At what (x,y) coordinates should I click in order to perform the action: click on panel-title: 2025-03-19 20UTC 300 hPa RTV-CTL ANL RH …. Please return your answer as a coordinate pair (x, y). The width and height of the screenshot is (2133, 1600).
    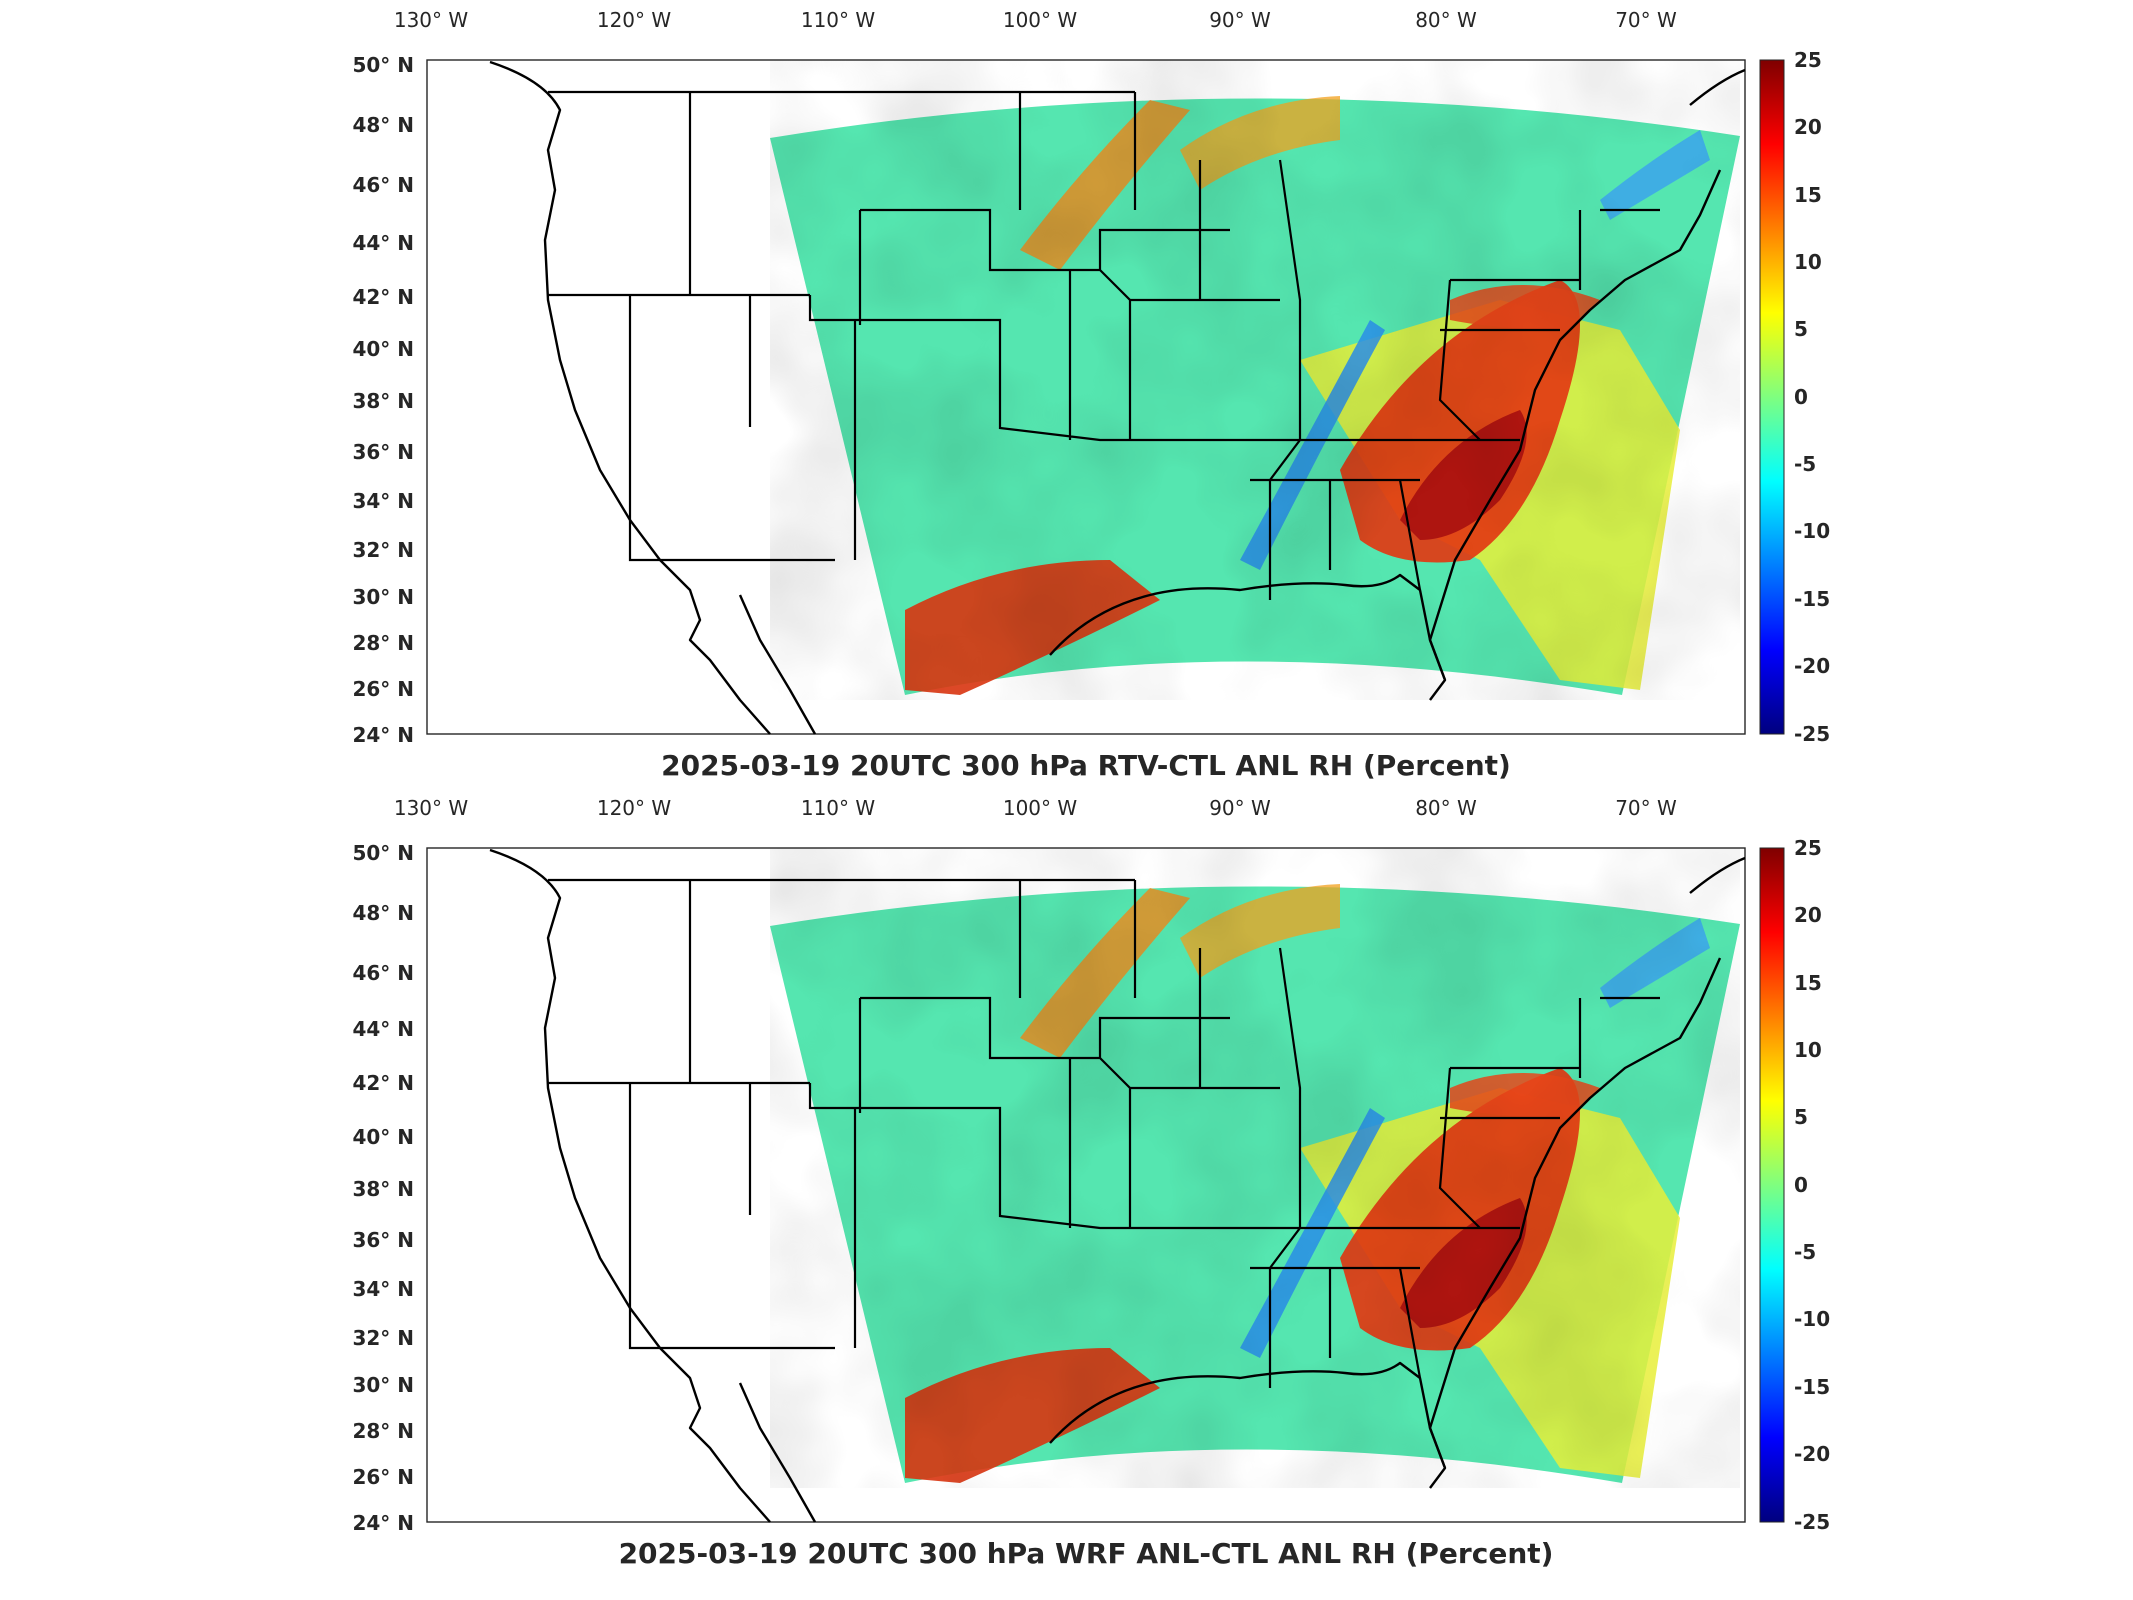
    Looking at the image, I should click on (1086, 765).